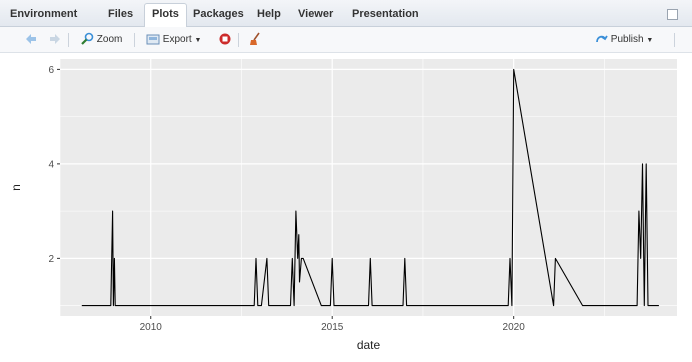  I want to click on publish-button: Publish ▼, so click(623, 39).